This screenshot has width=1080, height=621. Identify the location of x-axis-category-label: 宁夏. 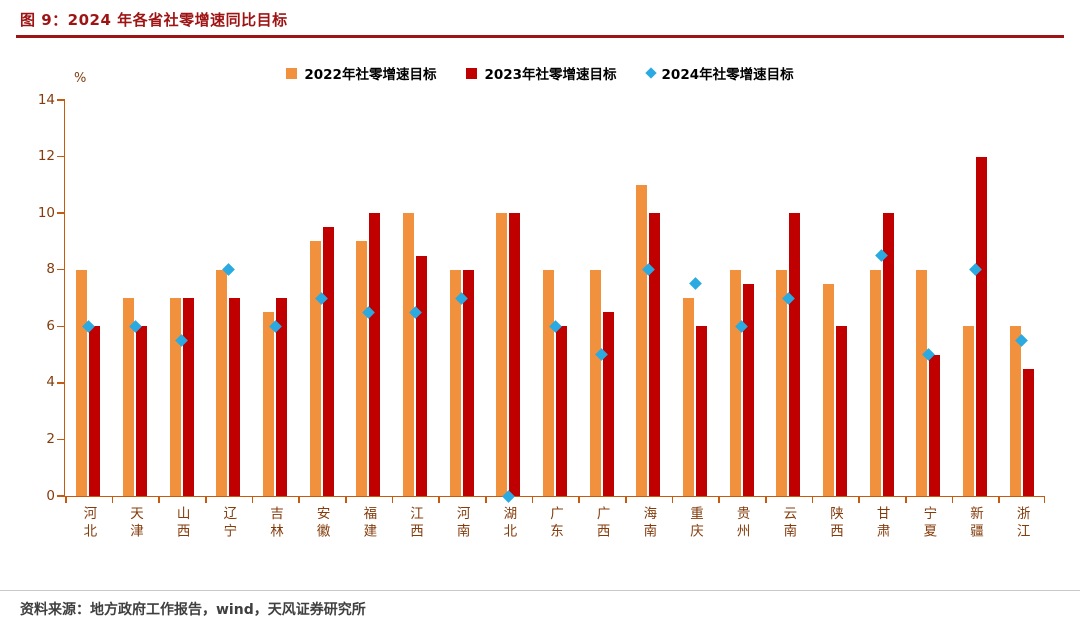
(928, 523).